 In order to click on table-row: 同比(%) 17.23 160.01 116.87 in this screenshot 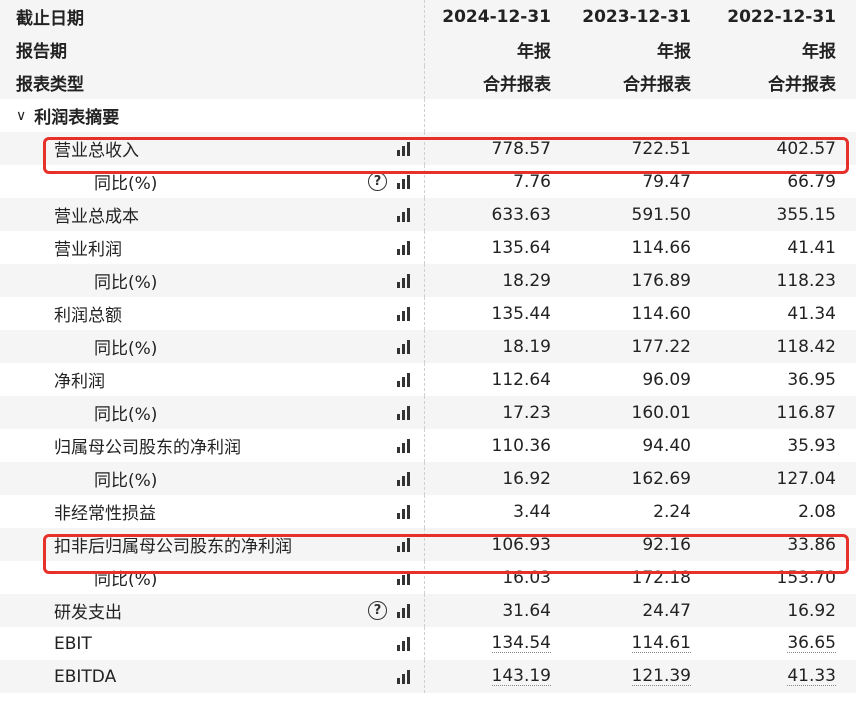, I will do `click(428, 412)`.